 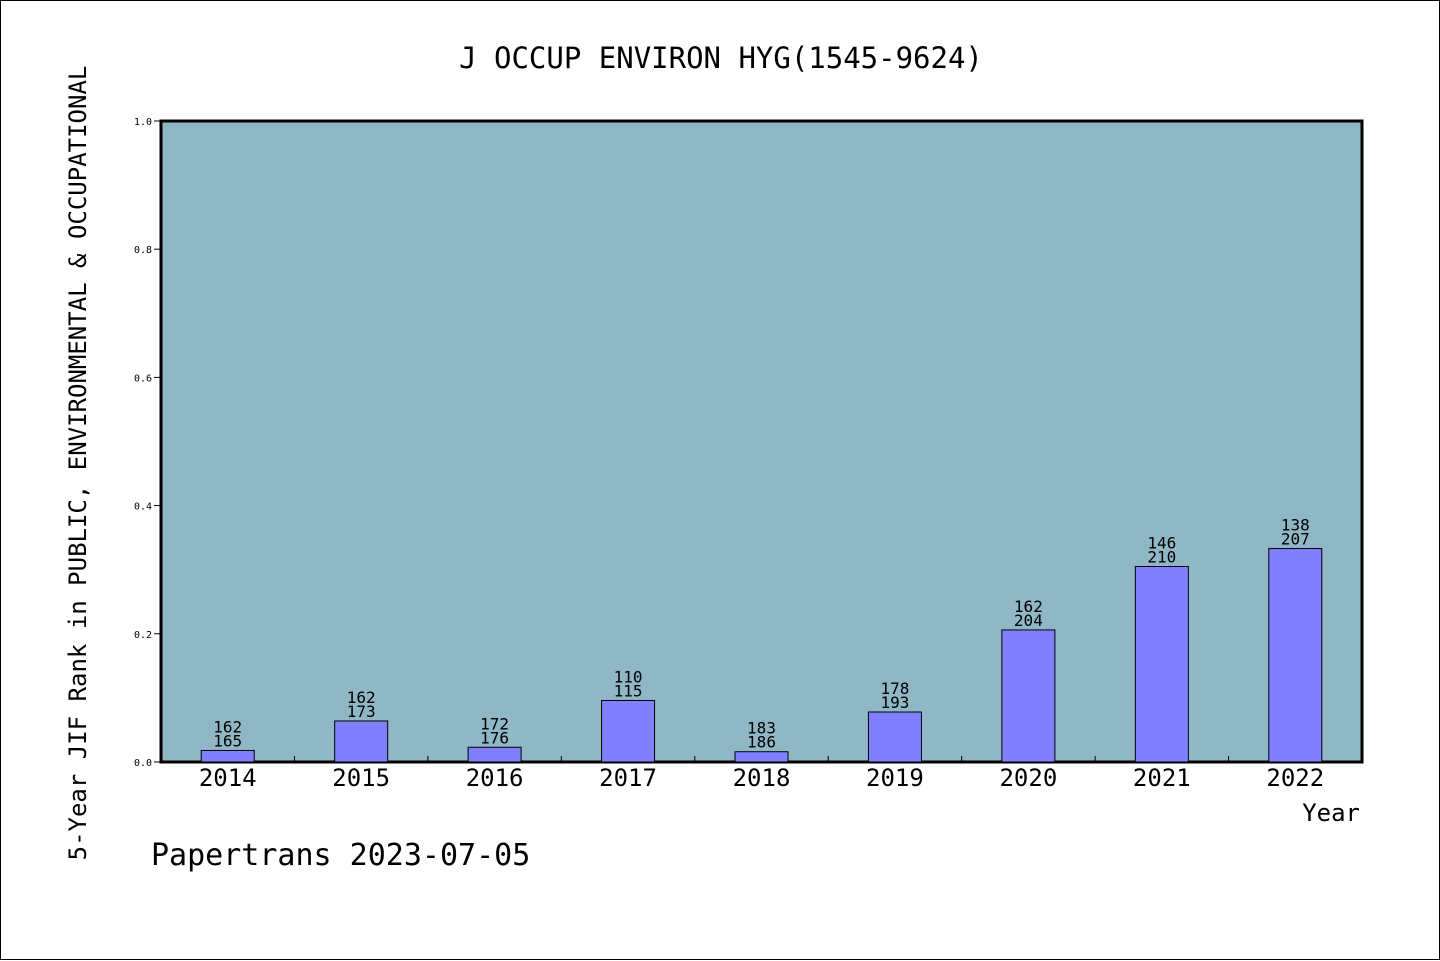 I want to click on y-axis: 0.0 0.2 0.4 0.6 0.8 1.0, so click(x=147, y=443).